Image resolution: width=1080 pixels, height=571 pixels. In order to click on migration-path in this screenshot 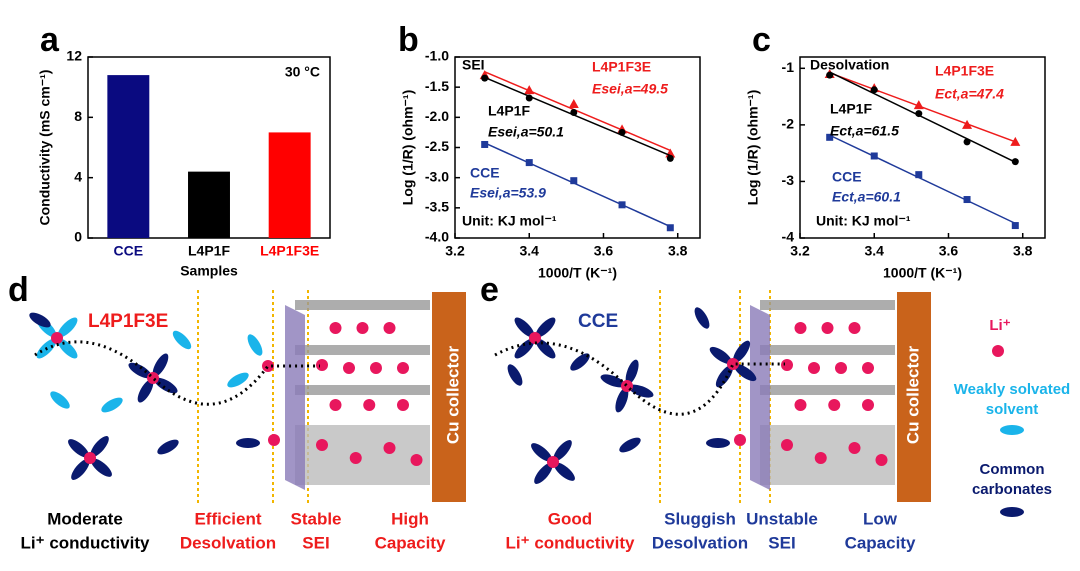, I will do `click(639, 378)`.